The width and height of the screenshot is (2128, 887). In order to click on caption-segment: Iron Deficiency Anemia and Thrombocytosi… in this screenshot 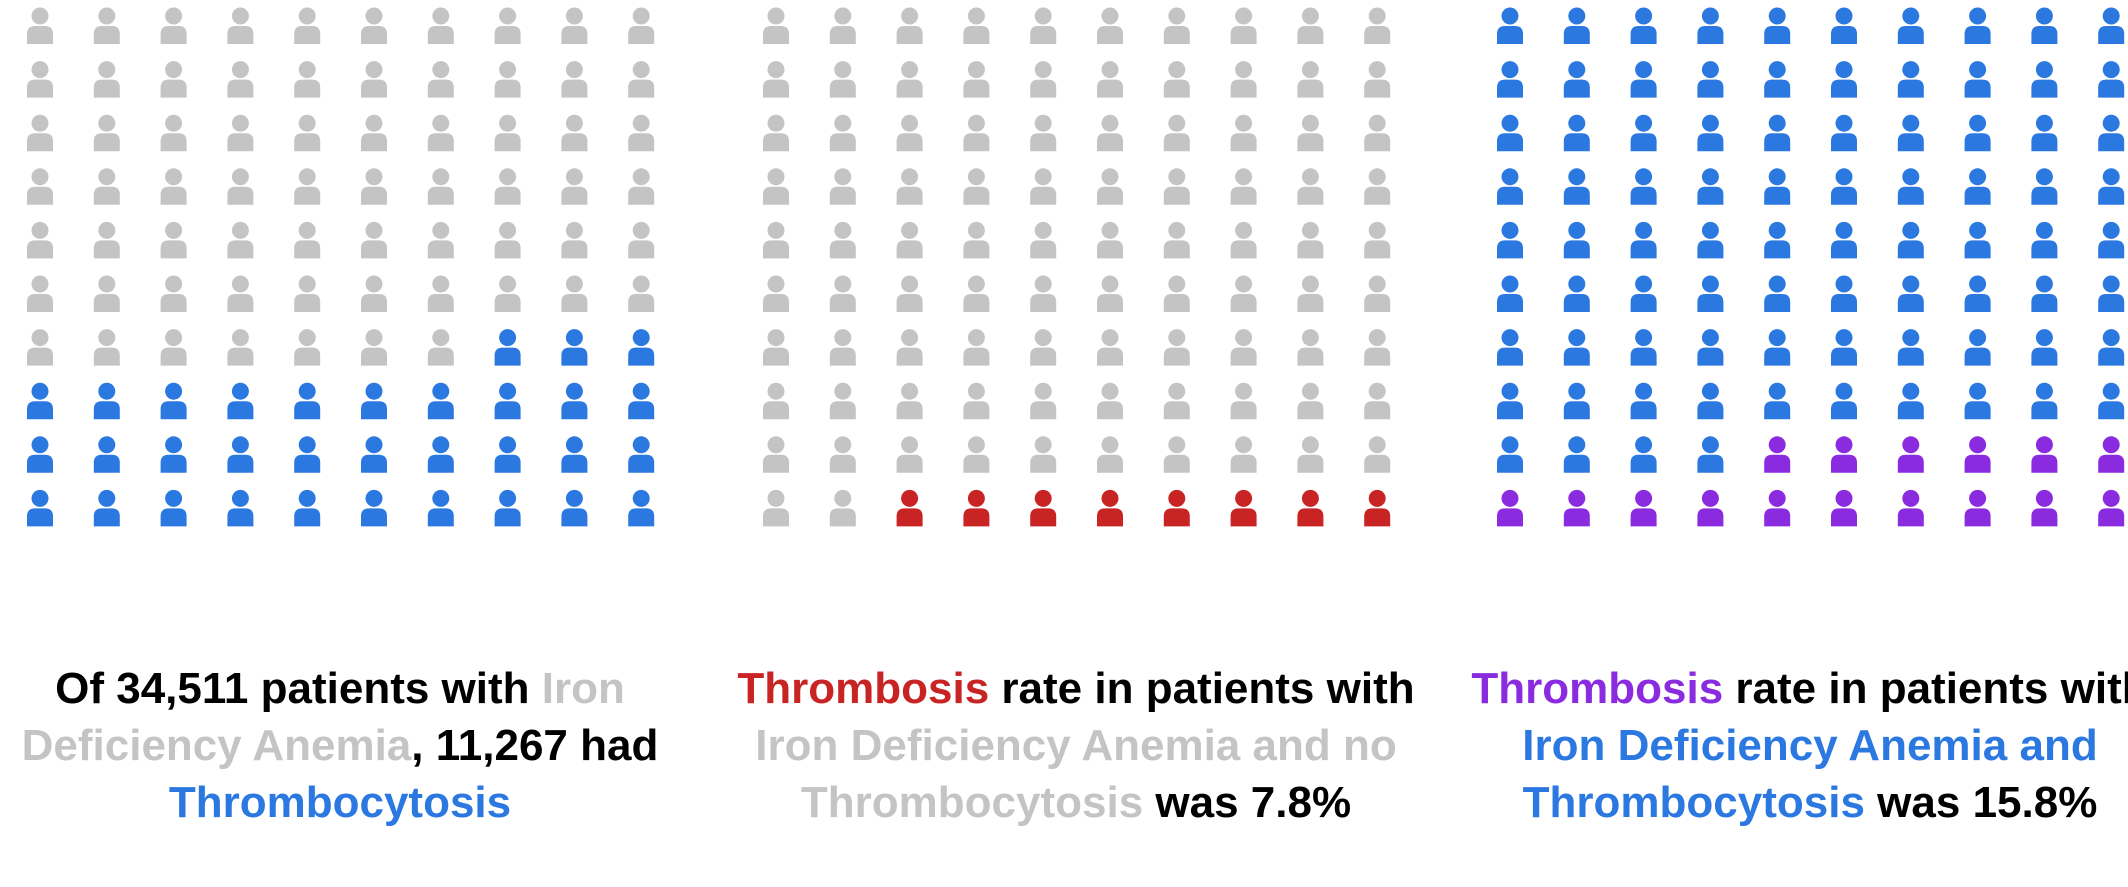, I will do `click(1810, 774)`.